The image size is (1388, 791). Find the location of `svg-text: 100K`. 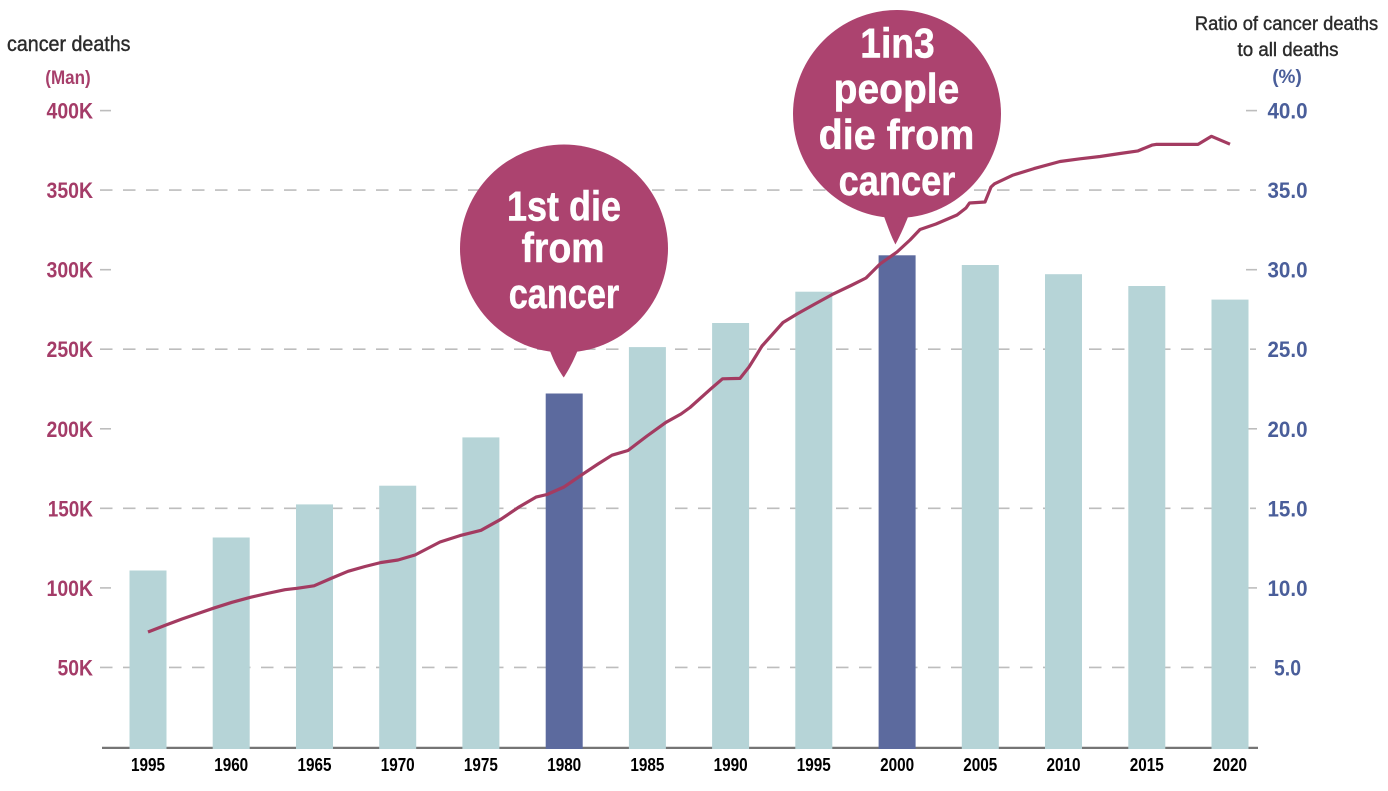

svg-text: 100K is located at coordinates (70, 588).